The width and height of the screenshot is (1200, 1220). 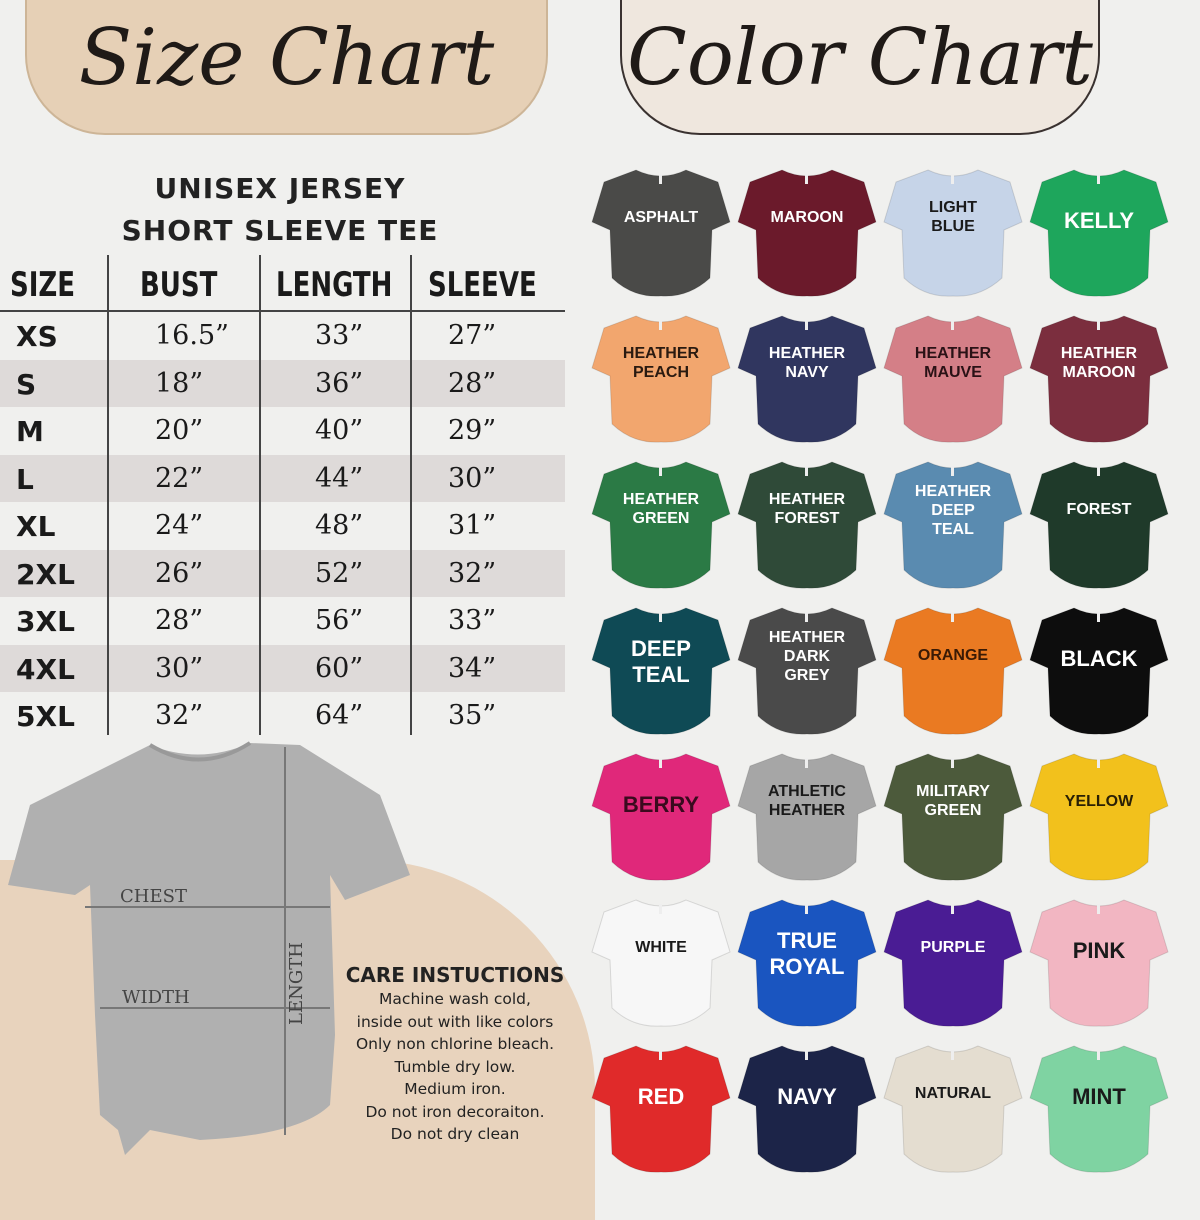 What do you see at coordinates (45, 669) in the screenshot?
I see `size-cell: 4XL` at bounding box center [45, 669].